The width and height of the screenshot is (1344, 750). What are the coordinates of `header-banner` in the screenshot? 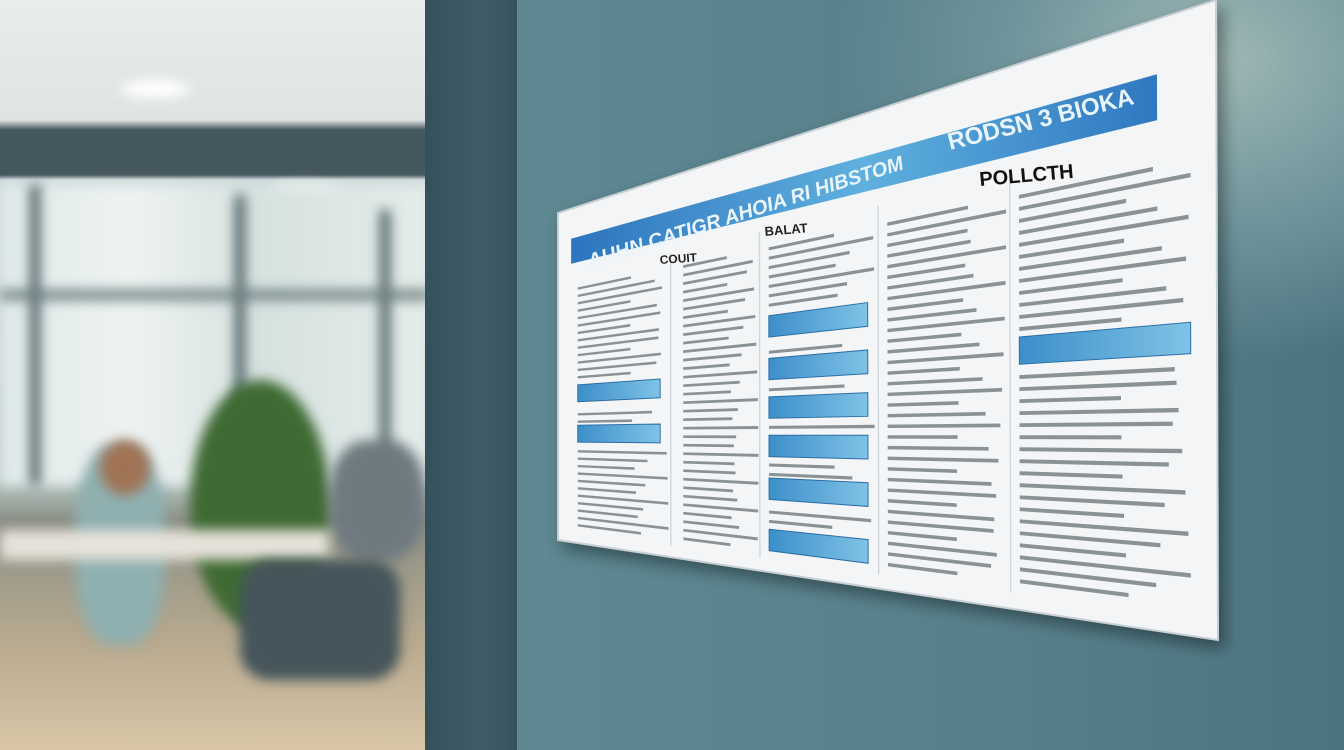 It's located at (864, 169).